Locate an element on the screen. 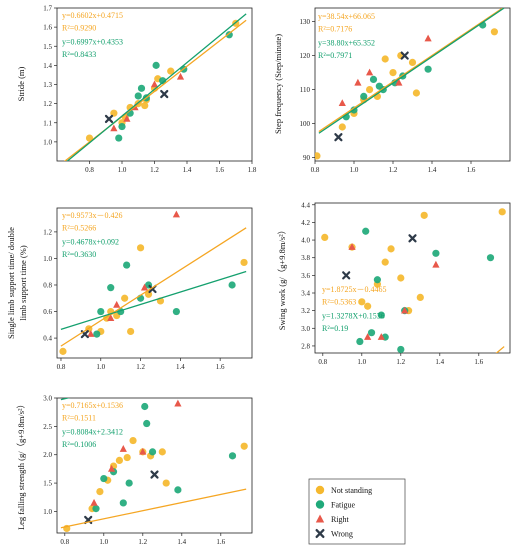 The width and height of the screenshot is (520, 550). fit-equation: y=0.4678x+0.092 is located at coordinates (90, 242).